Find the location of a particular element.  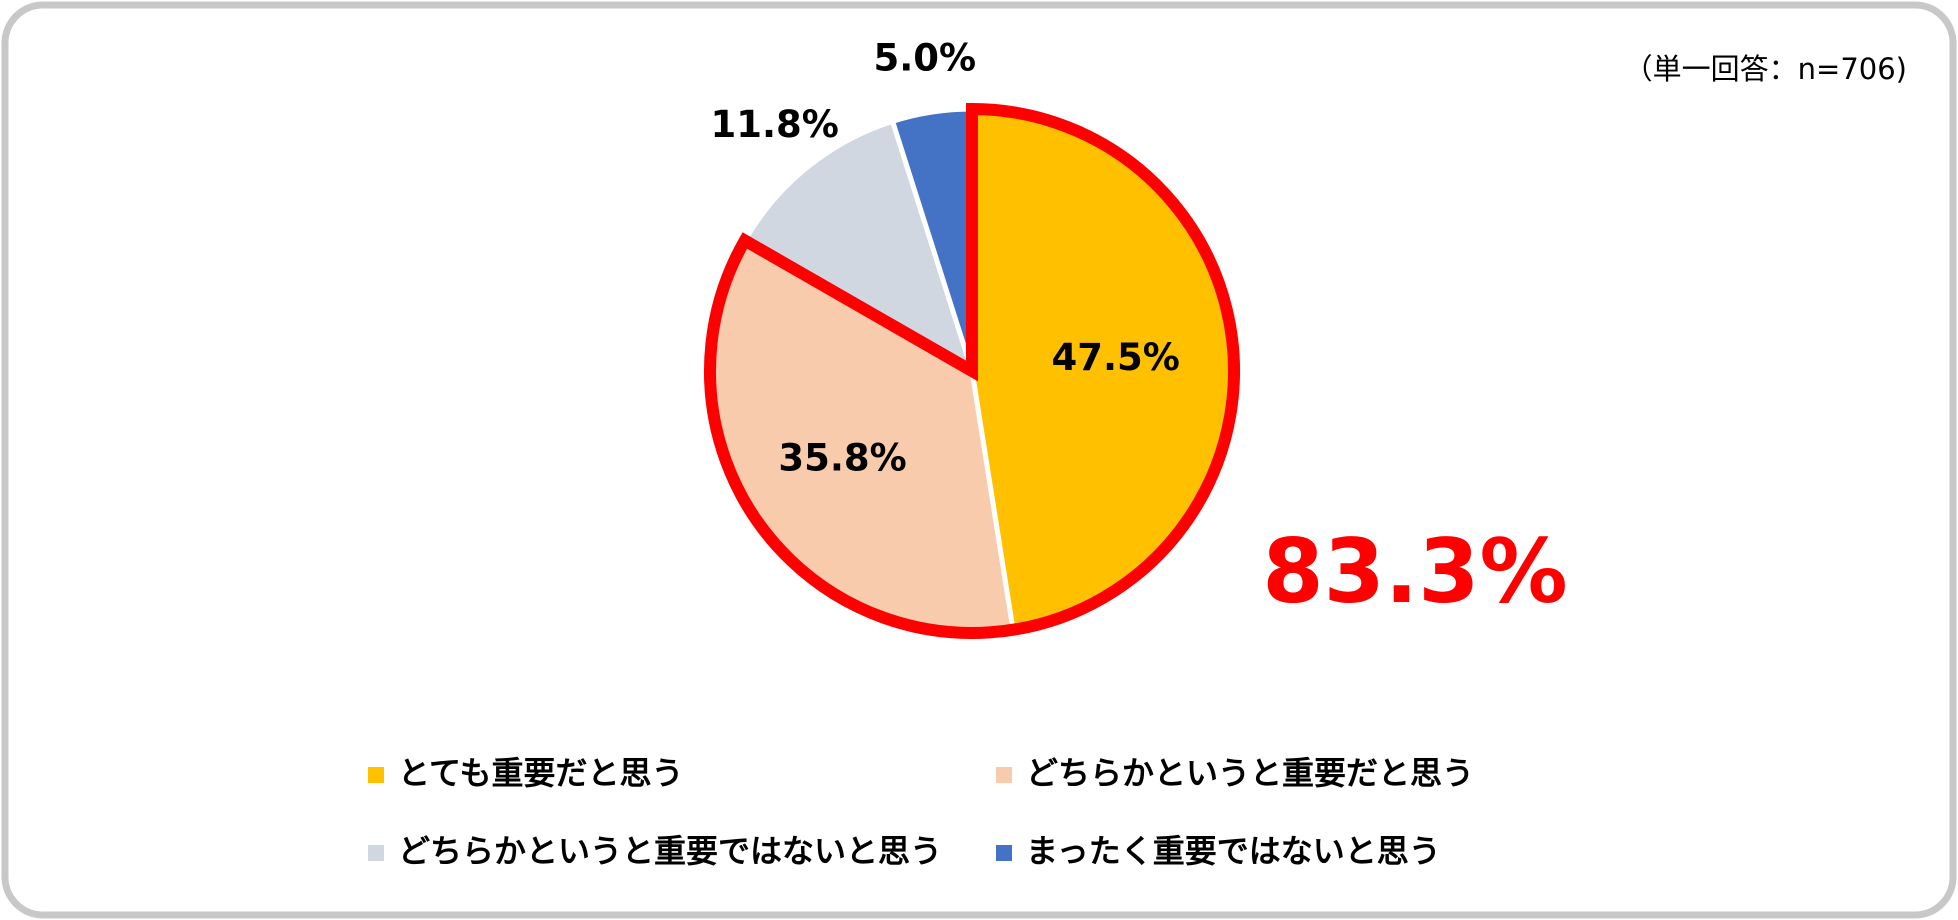

data-label: 47.5% is located at coordinates (1115, 357).